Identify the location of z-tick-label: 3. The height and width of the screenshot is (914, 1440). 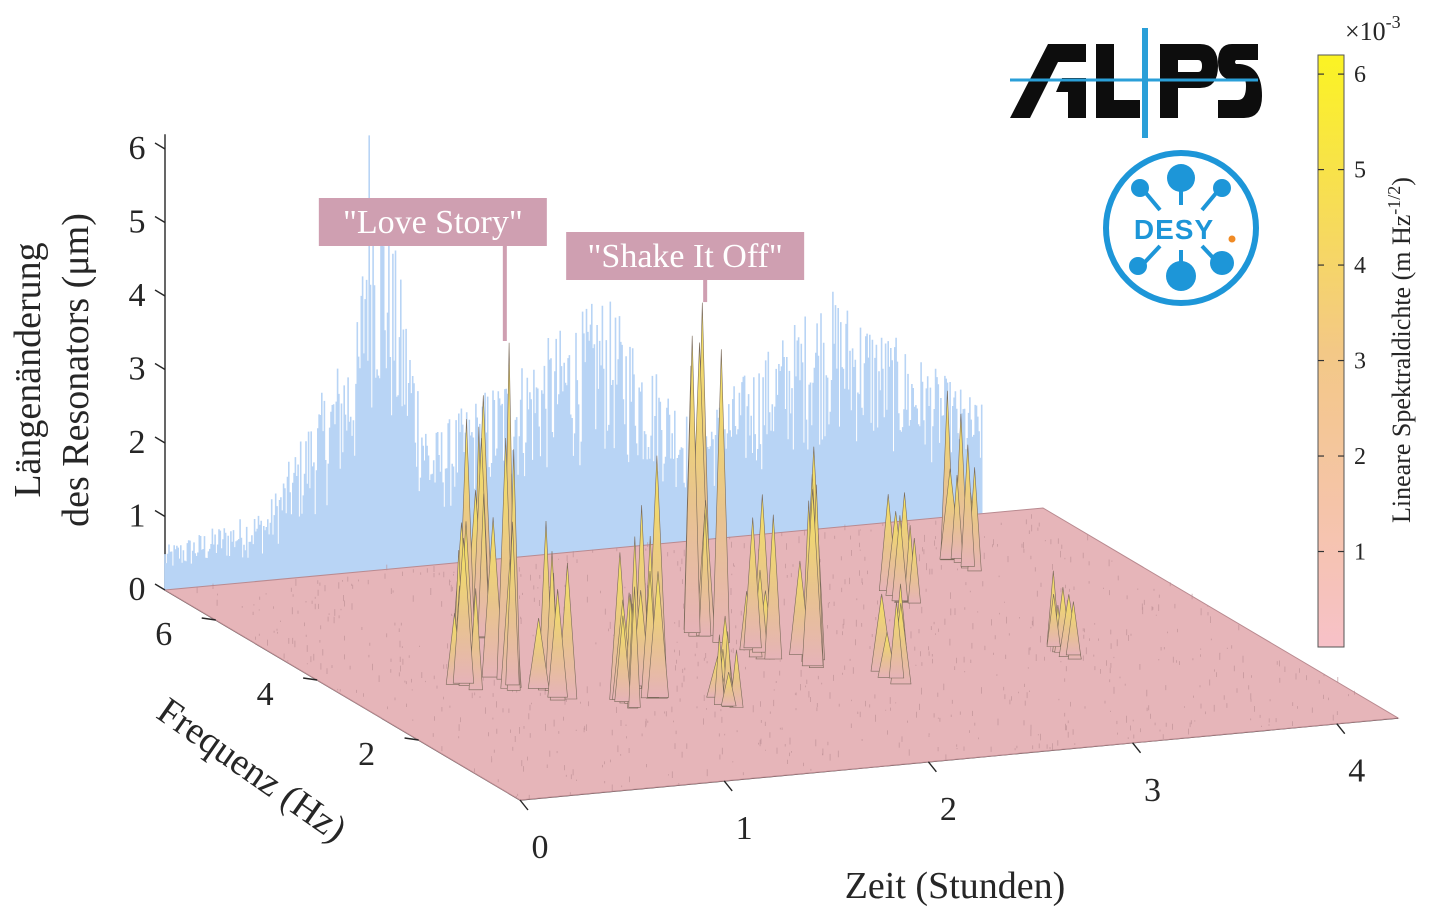
(137, 369).